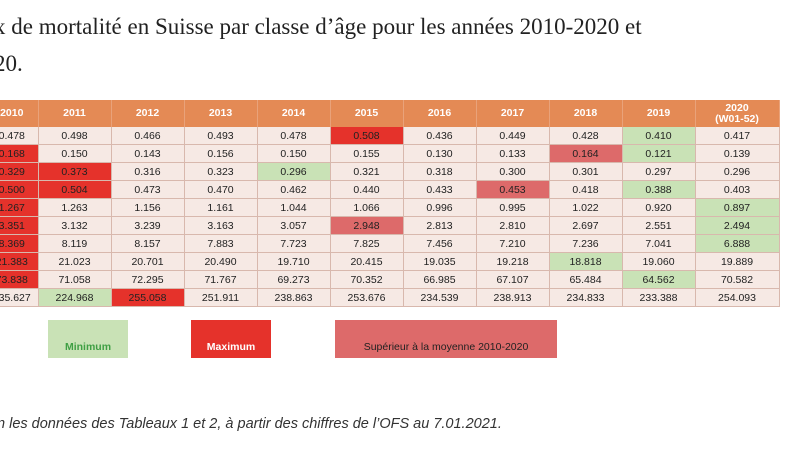 The image size is (800, 450). I want to click on table-cell: 0.462, so click(294, 189).